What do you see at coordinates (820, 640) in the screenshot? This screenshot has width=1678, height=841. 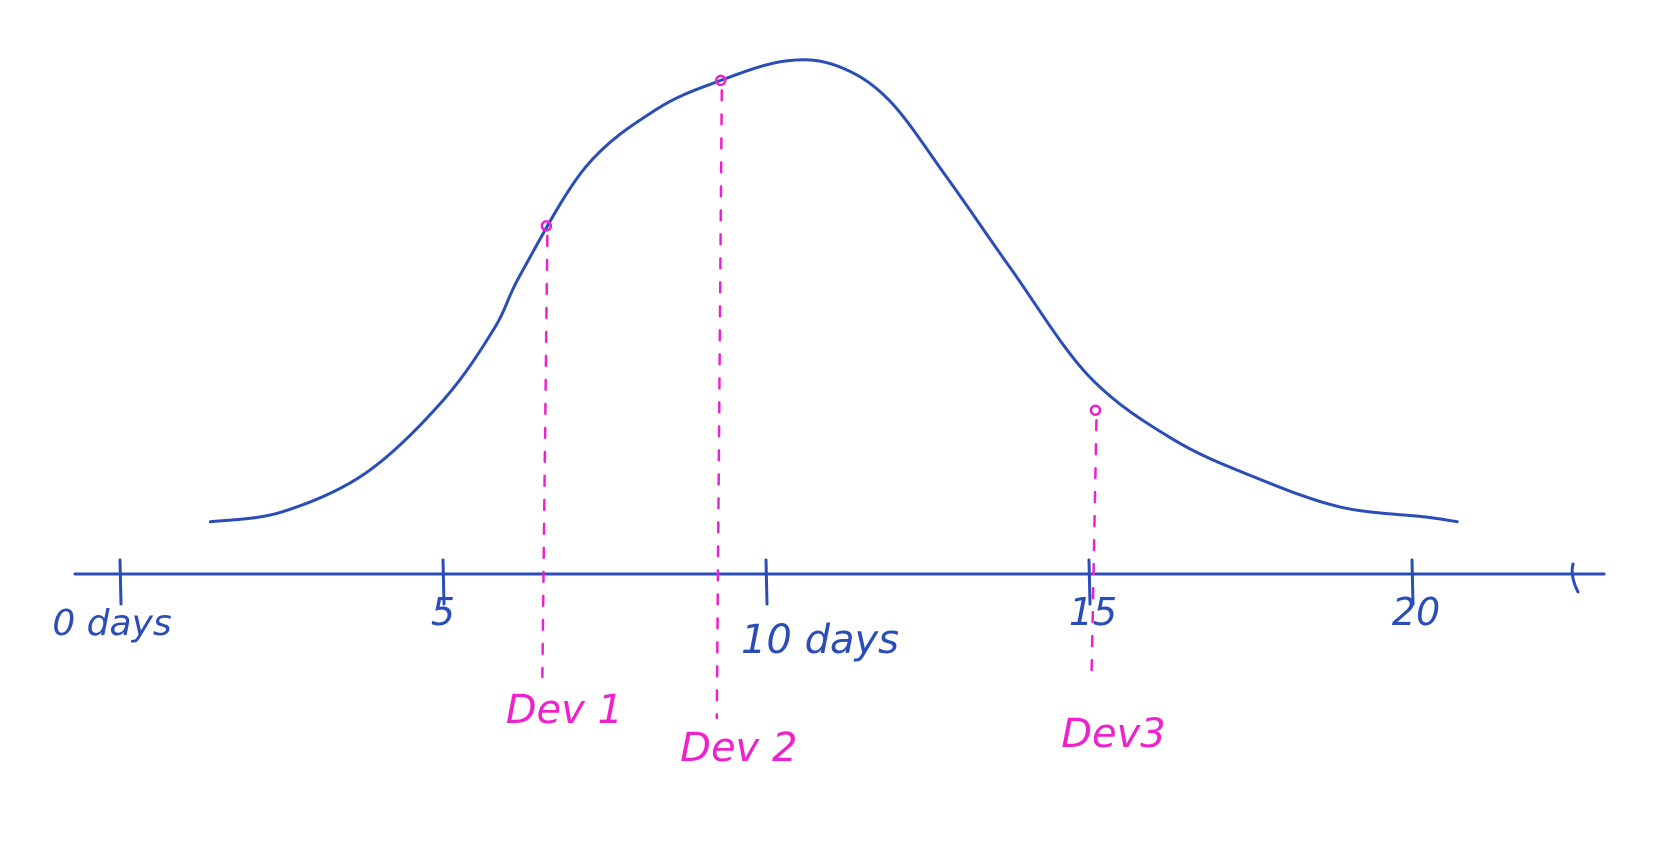 I see `tick-label-10: 10 days` at bounding box center [820, 640].